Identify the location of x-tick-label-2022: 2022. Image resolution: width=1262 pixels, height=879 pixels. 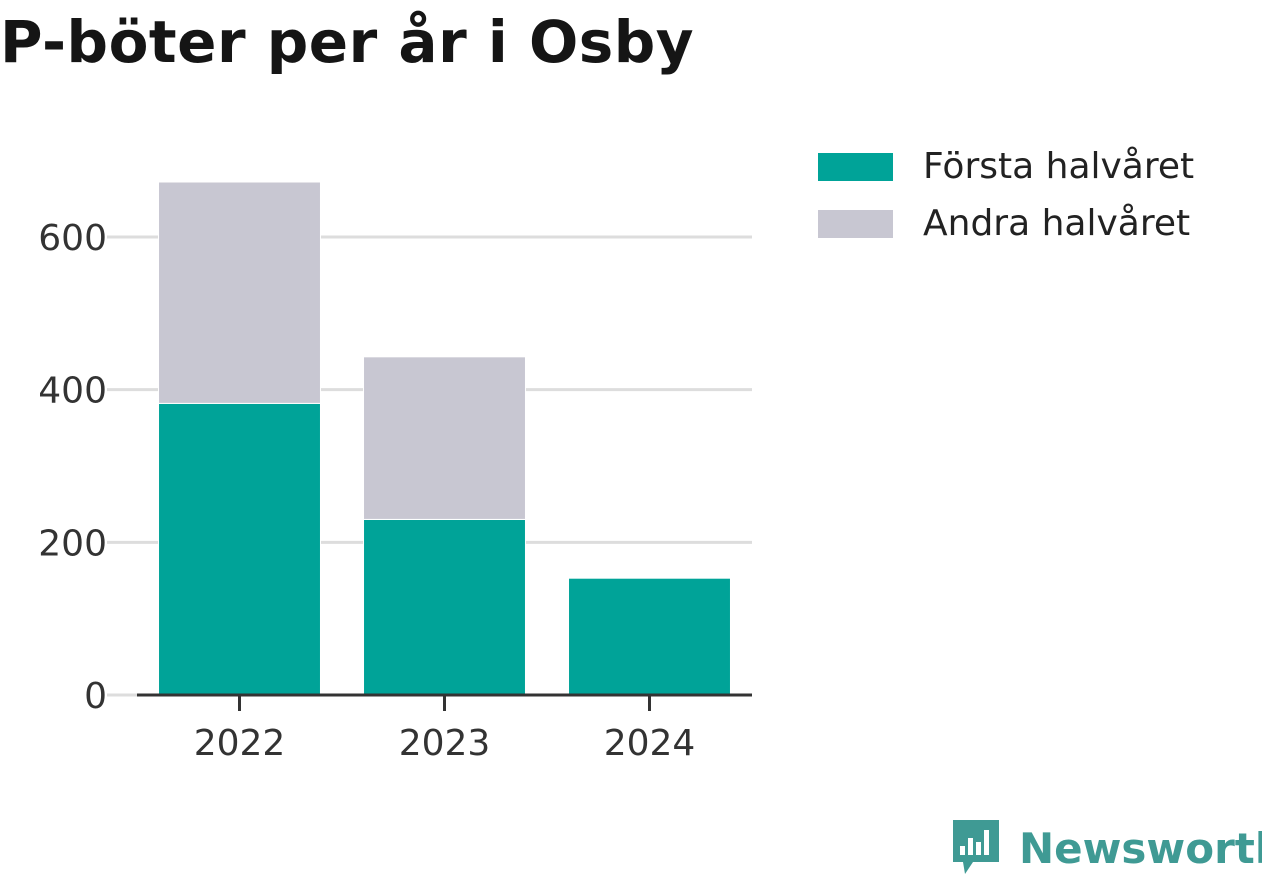
(240, 743).